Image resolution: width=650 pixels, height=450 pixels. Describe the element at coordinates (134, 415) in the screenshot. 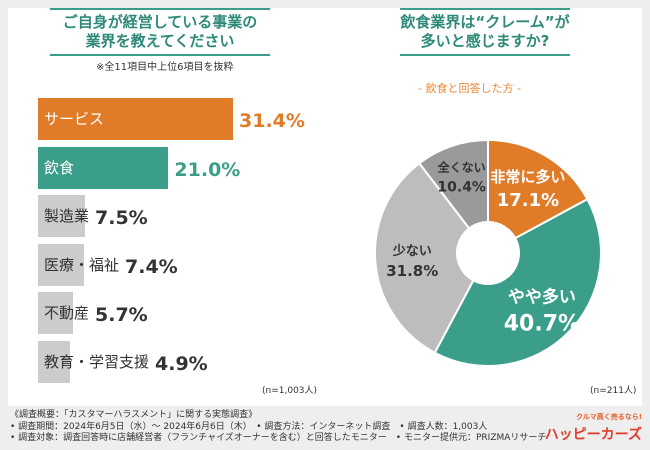

I see `footer-line-1: 《調査概要：「カスタマーハラスメント」に関する実態調査》` at that location.